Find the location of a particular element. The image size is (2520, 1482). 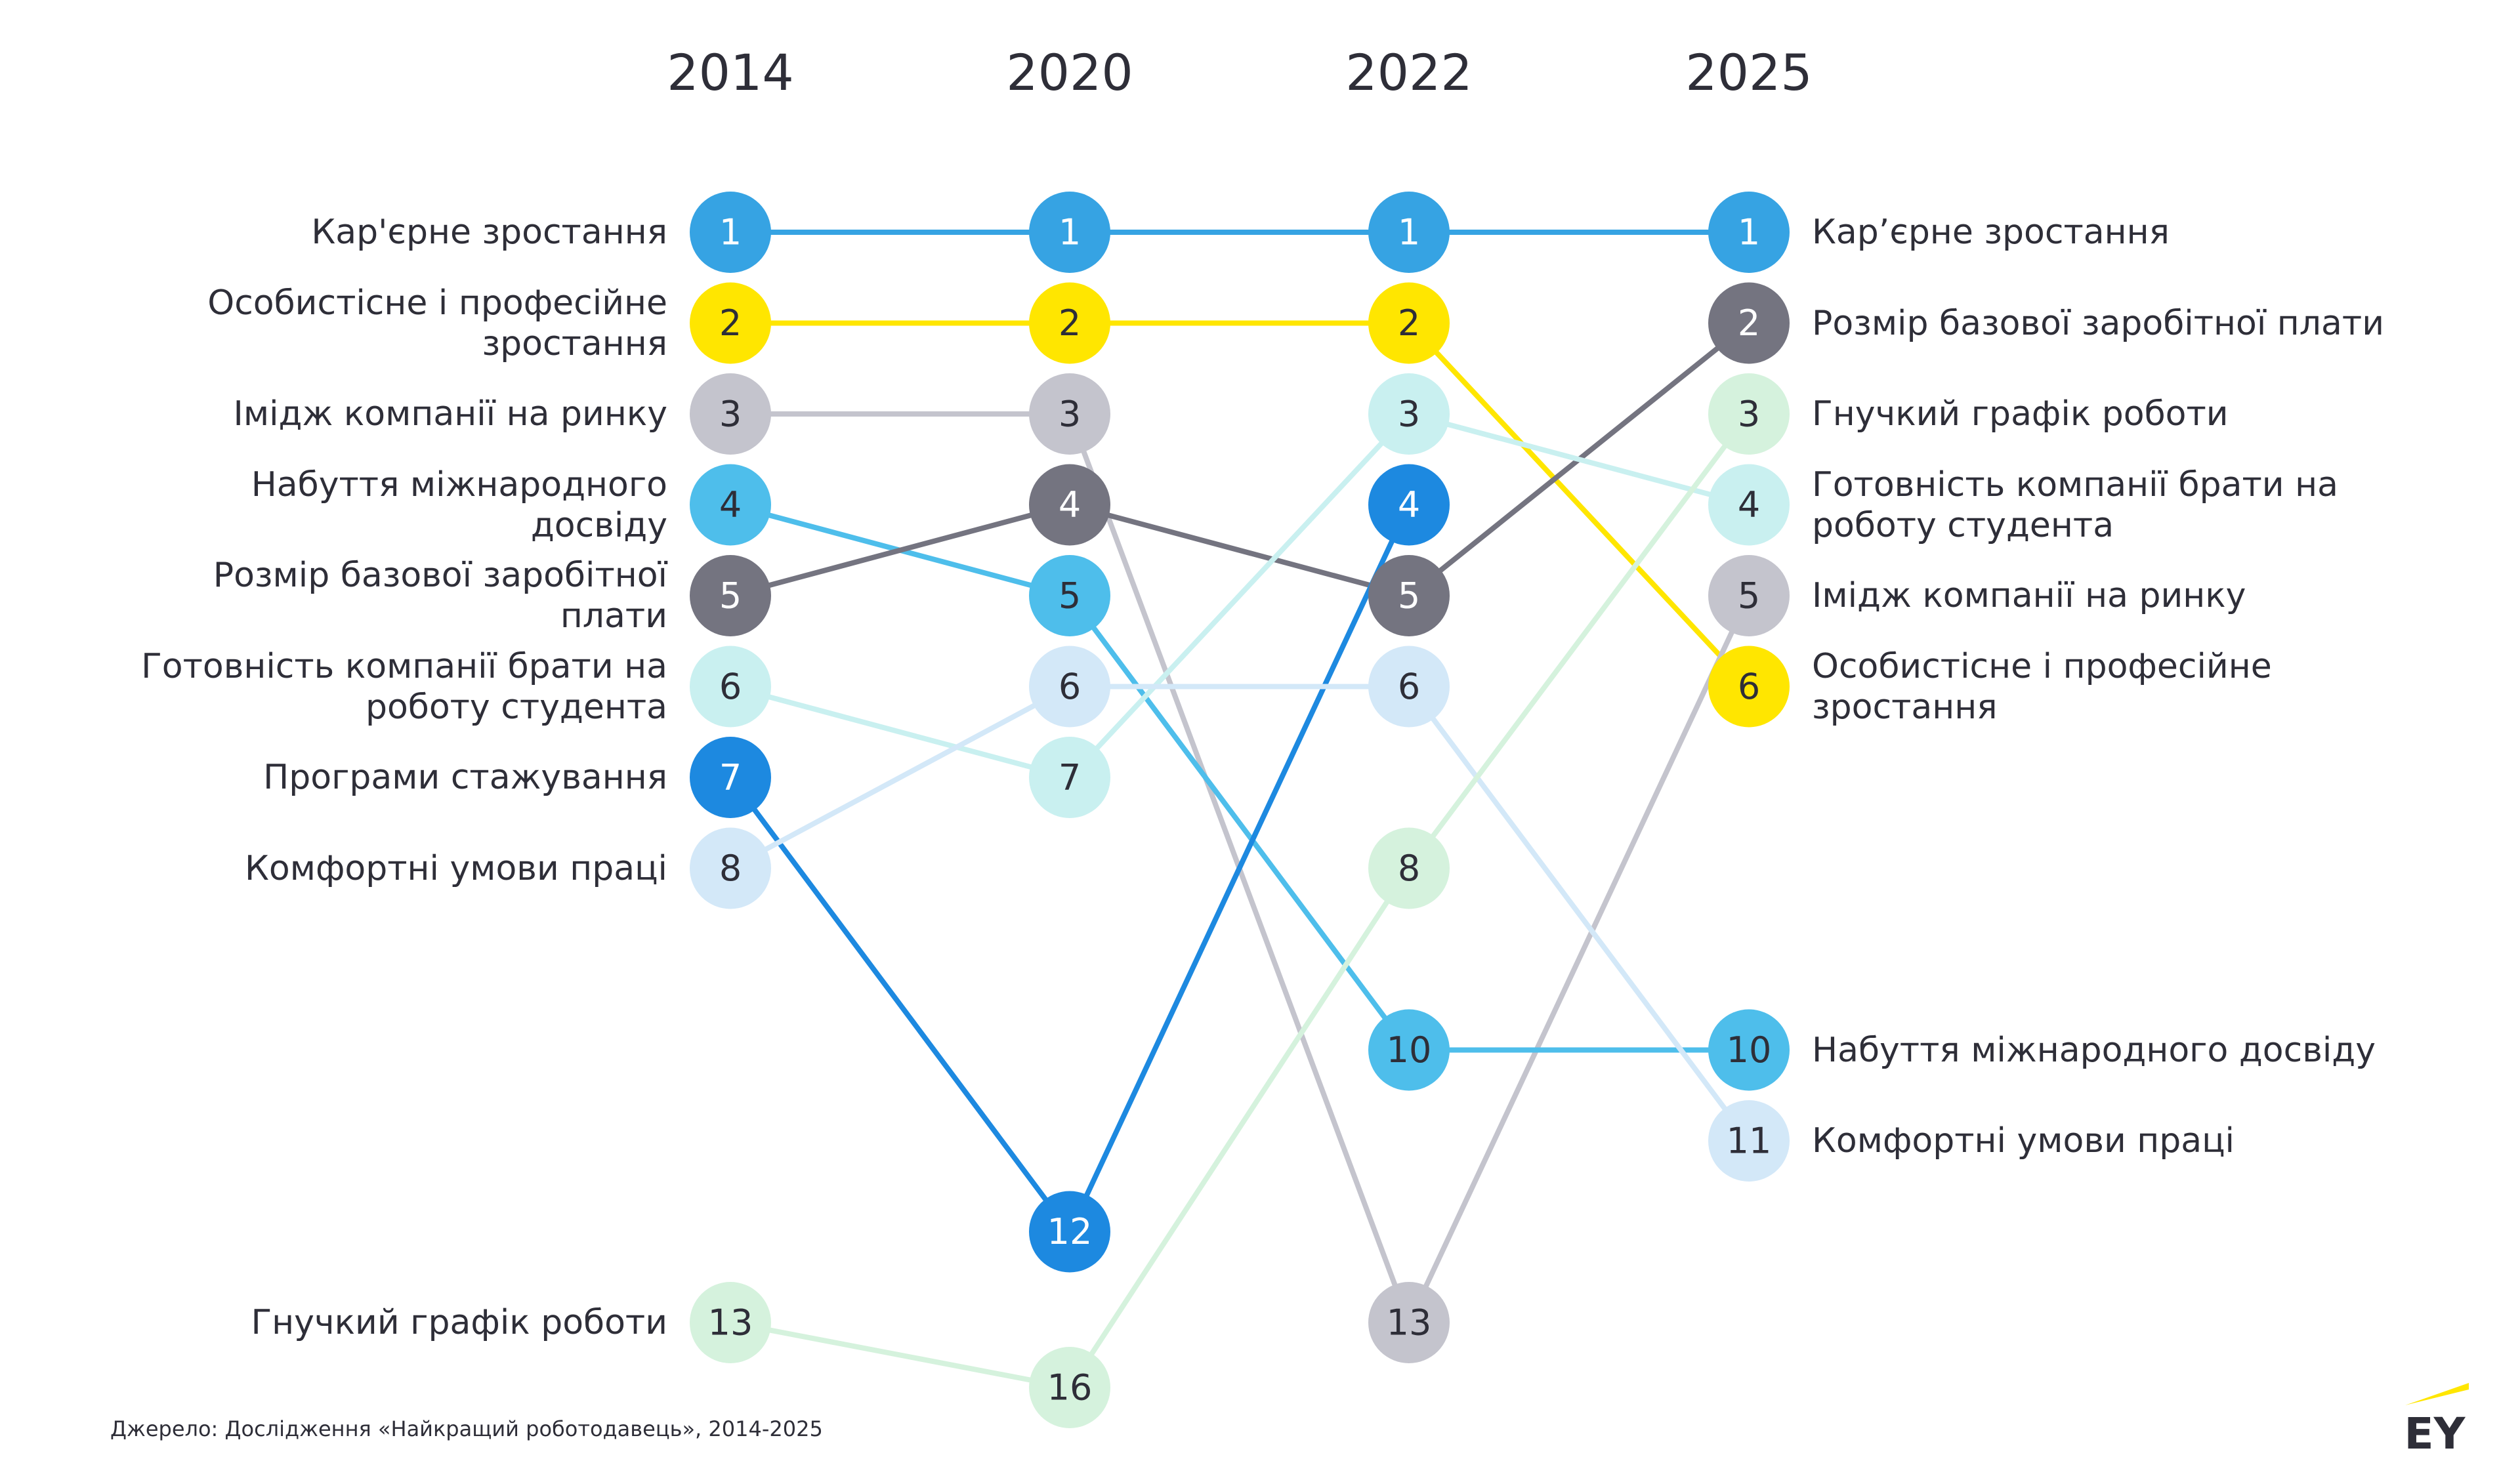

rank-number: 16 is located at coordinates (1070, 1388).